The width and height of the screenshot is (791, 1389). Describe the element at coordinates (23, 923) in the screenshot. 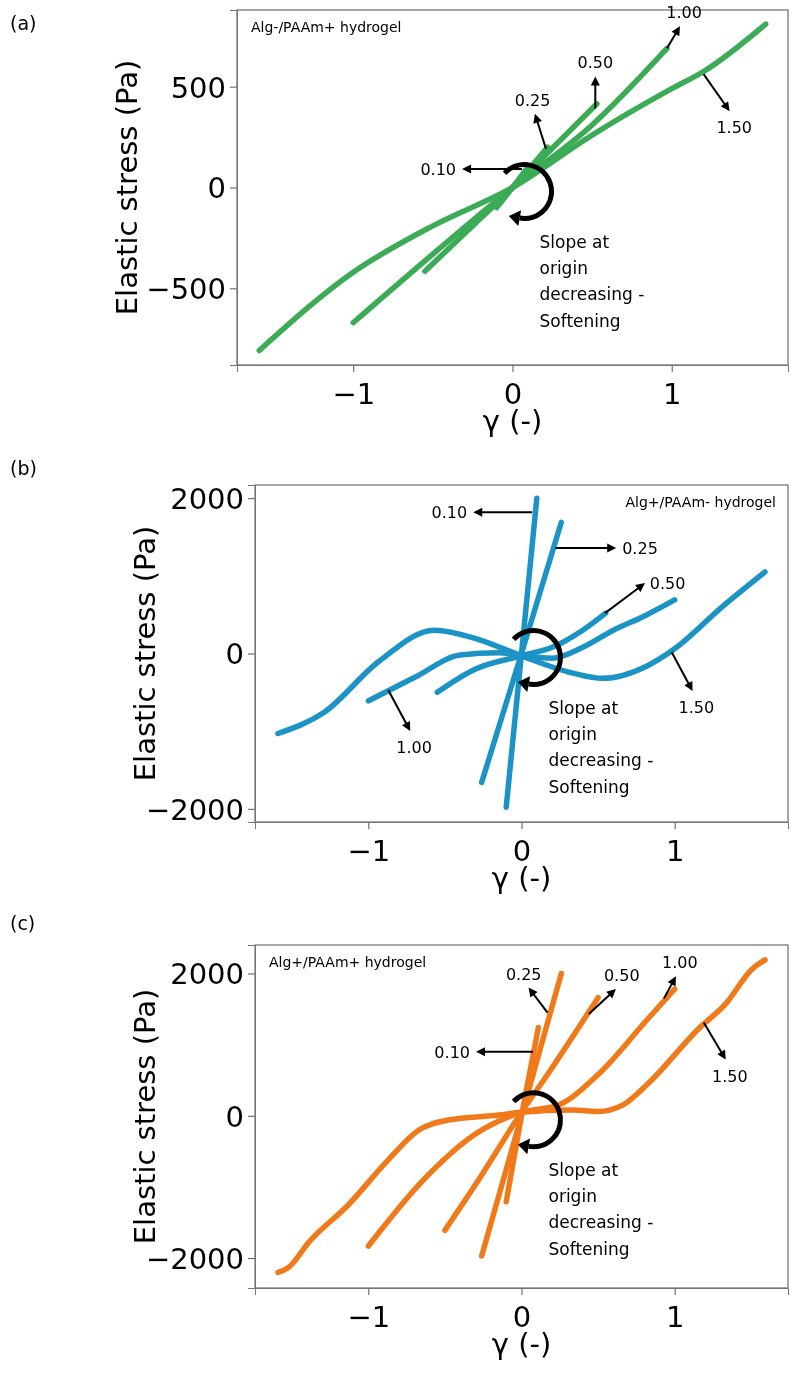

I see `text: (c)` at that location.